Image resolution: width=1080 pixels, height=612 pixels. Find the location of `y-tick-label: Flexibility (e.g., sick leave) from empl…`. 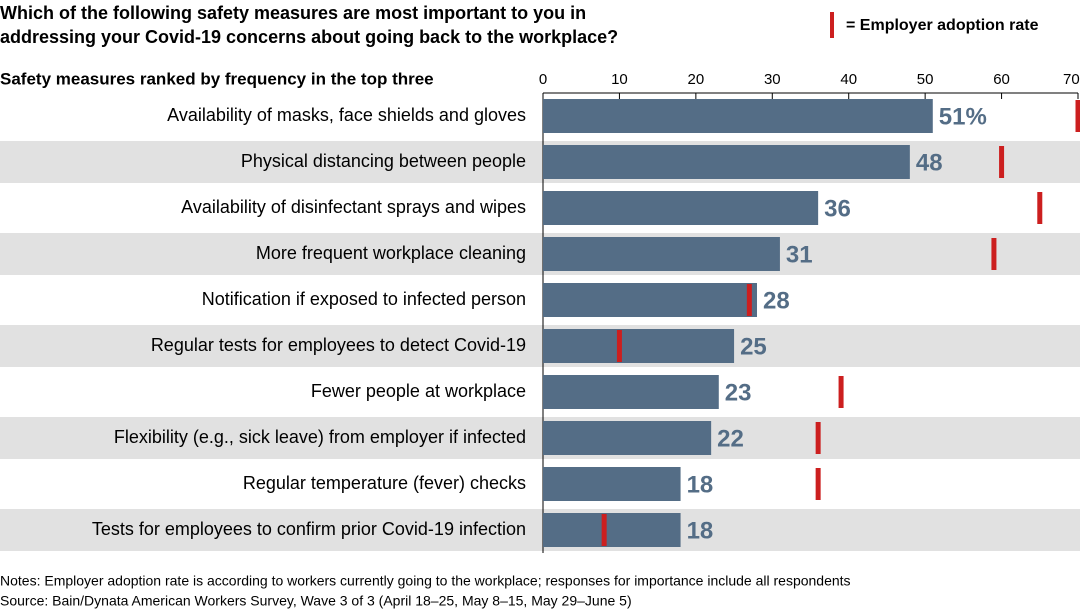

y-tick-label: Flexibility (e.g., sick leave) from empl… is located at coordinates (320, 437).